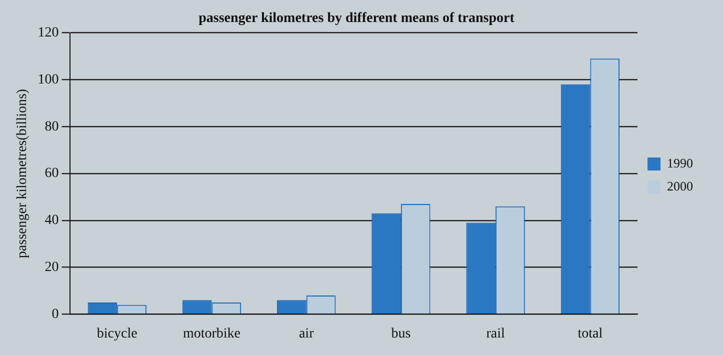 This screenshot has height=355, width=723. What do you see at coordinates (590, 334) in the screenshot?
I see `x-tick-label: total` at bounding box center [590, 334].